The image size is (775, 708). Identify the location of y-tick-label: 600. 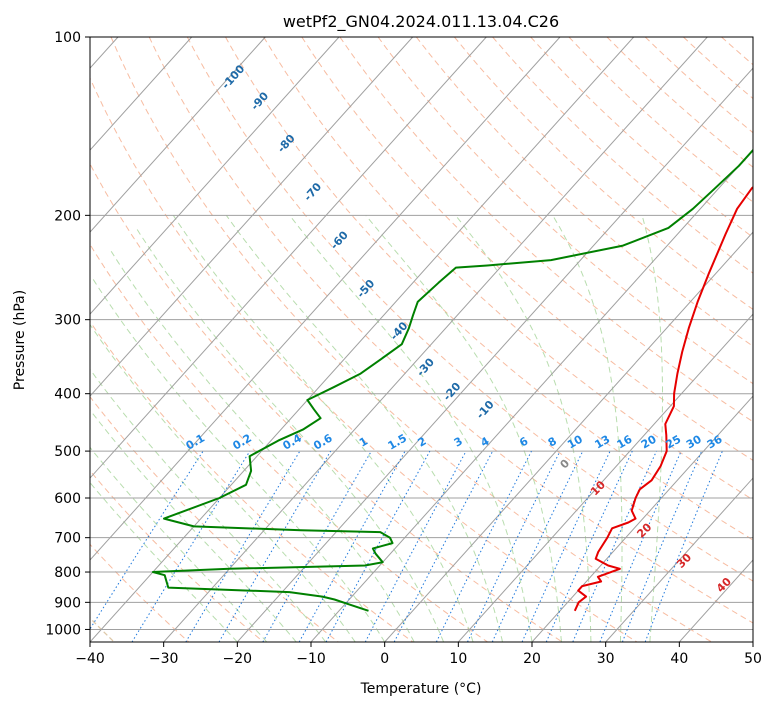
(67, 499).